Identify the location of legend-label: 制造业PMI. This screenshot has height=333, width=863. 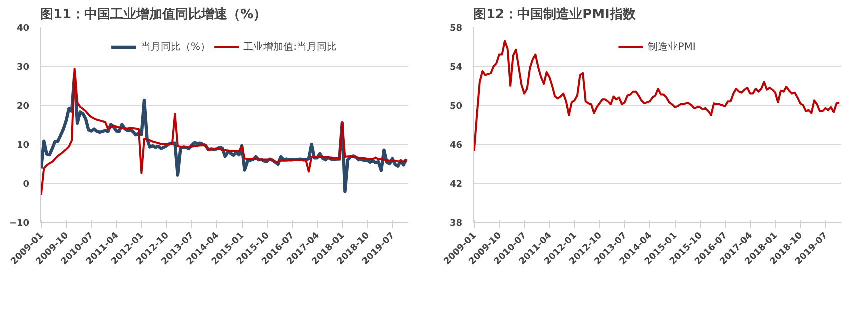
(672, 47).